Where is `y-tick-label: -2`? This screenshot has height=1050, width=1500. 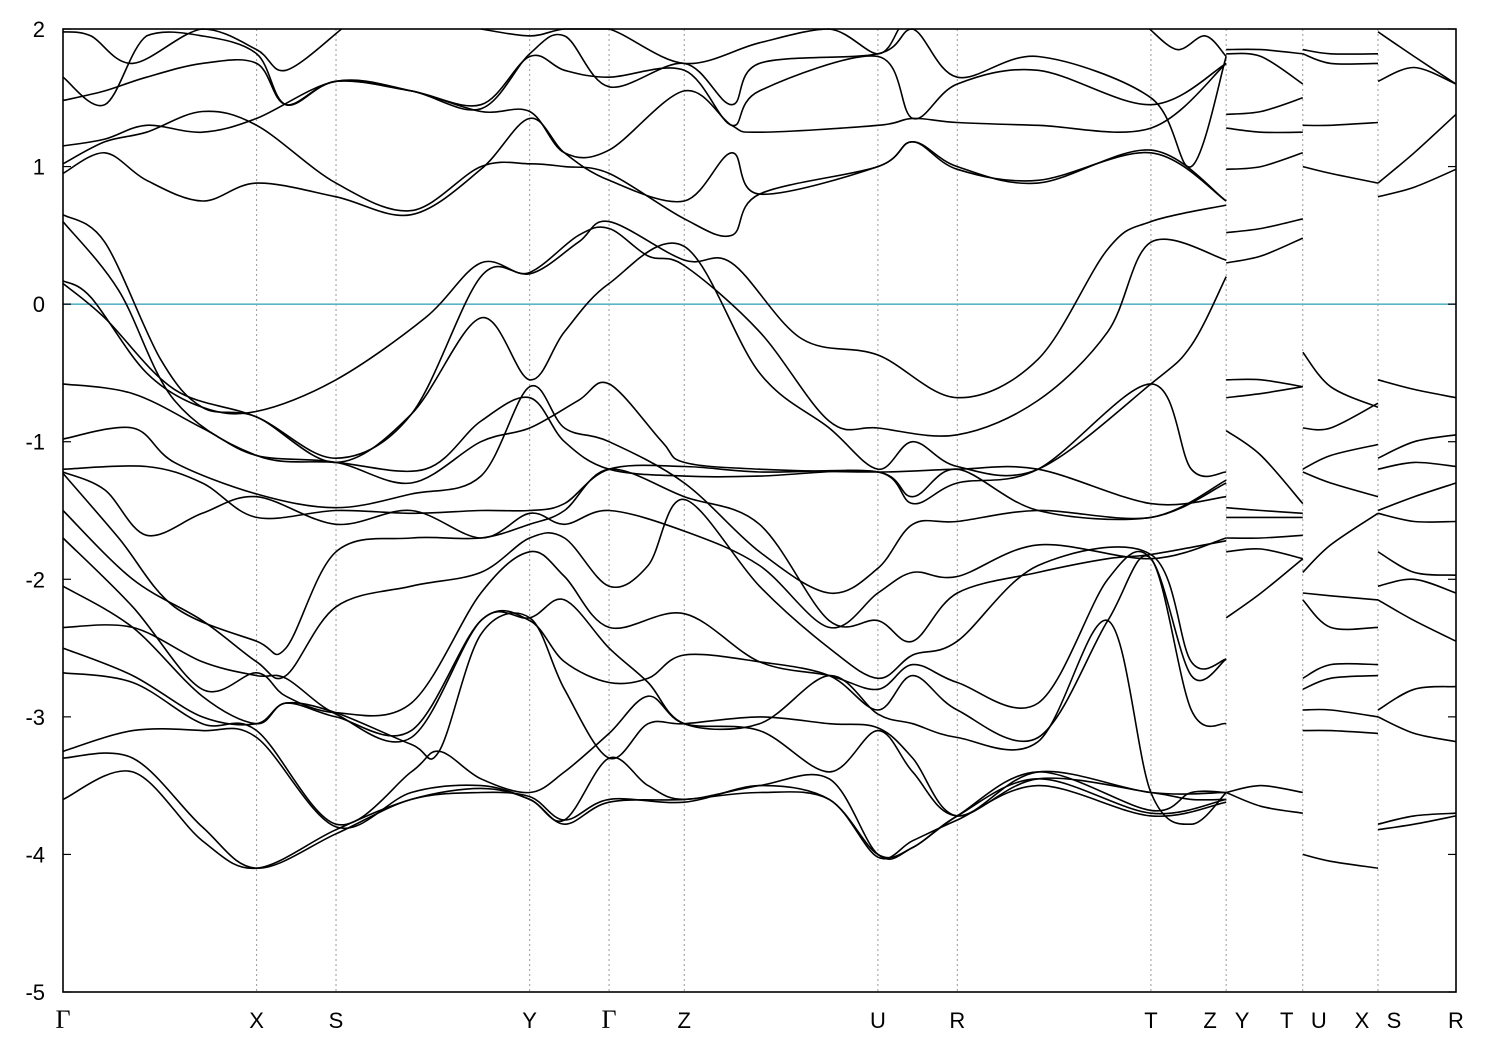 y-tick-label: -2 is located at coordinates (35, 579).